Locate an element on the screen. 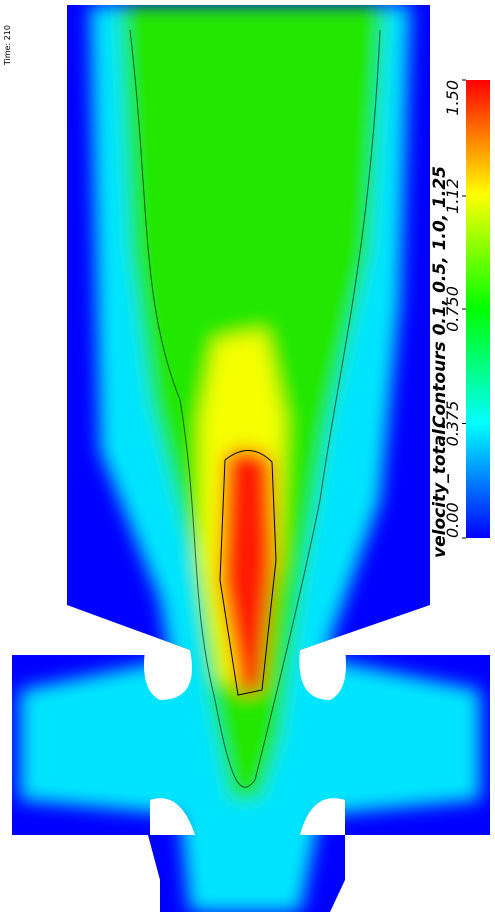  colorbar-tick-label: 1.50 is located at coordinates (452, 98).